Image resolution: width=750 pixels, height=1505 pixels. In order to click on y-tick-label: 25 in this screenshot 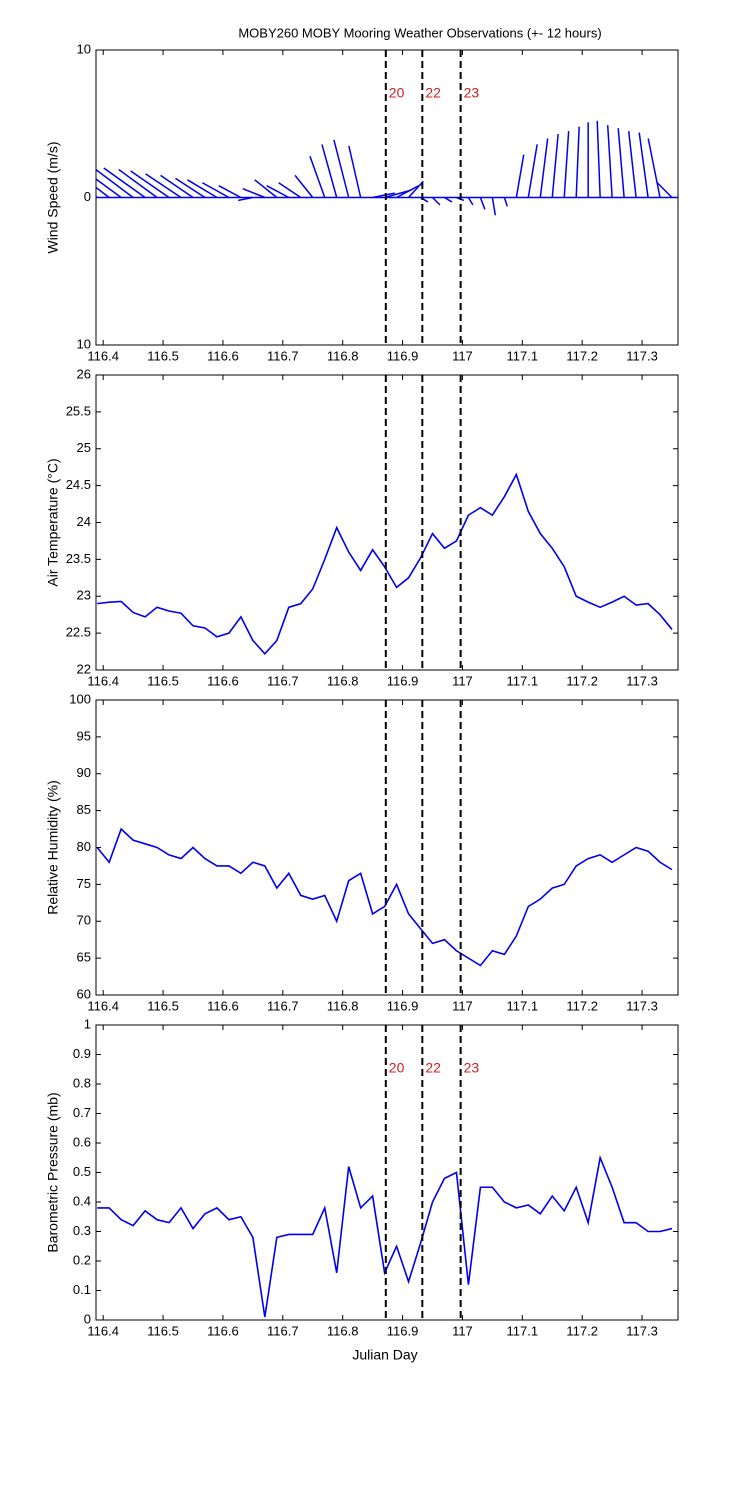, I will do `click(84, 447)`.